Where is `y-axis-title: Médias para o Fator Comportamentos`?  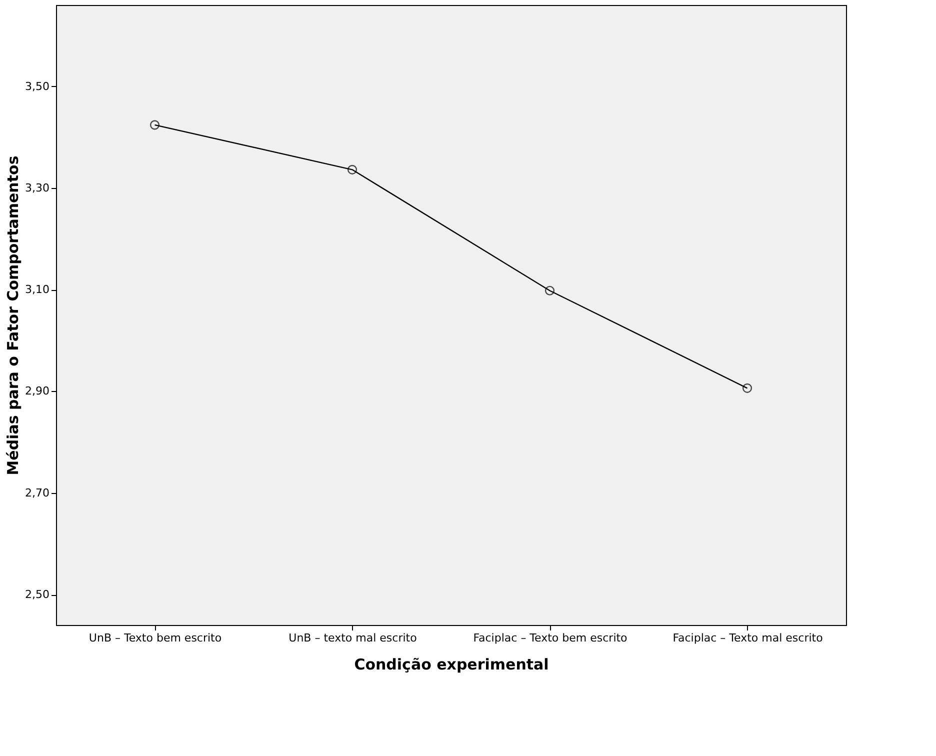
y-axis-title: Médias para o Fator Comportamentos is located at coordinates (13, 316).